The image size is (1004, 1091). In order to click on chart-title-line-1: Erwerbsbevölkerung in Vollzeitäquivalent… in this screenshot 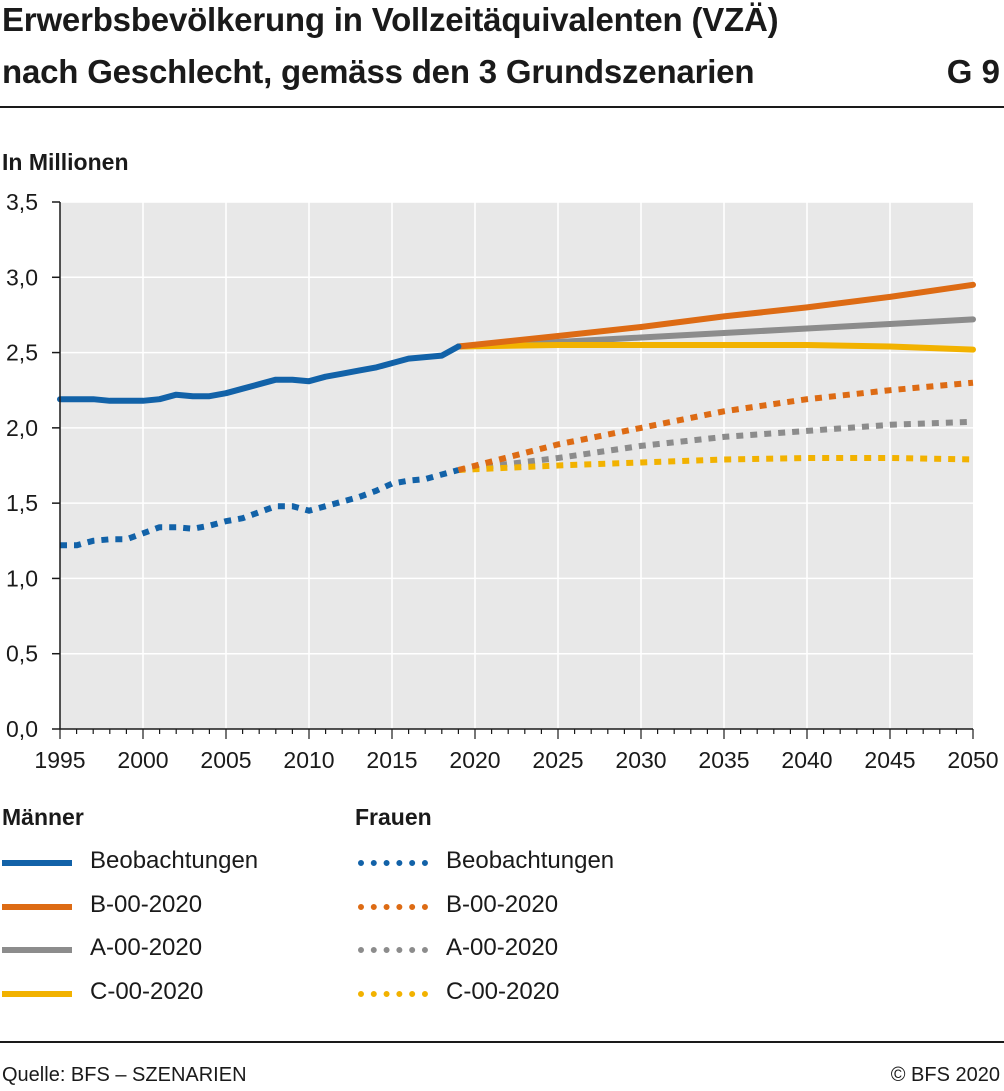, I will do `click(390, 19)`.